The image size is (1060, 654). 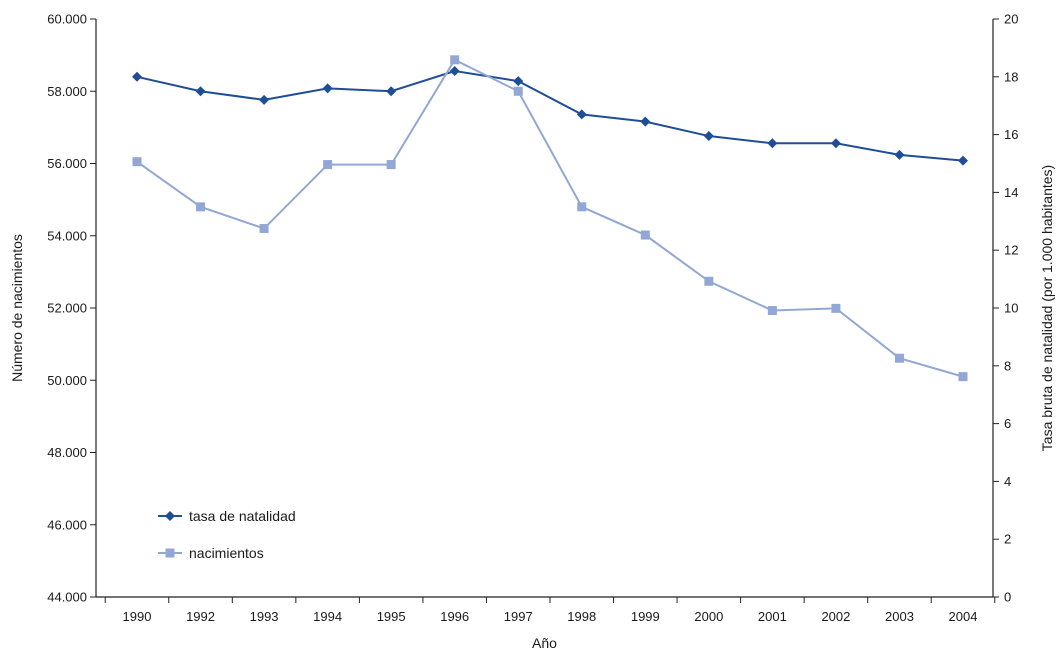 What do you see at coordinates (67, 308) in the screenshot?
I see `y-left-tick-label: 52.000` at bounding box center [67, 308].